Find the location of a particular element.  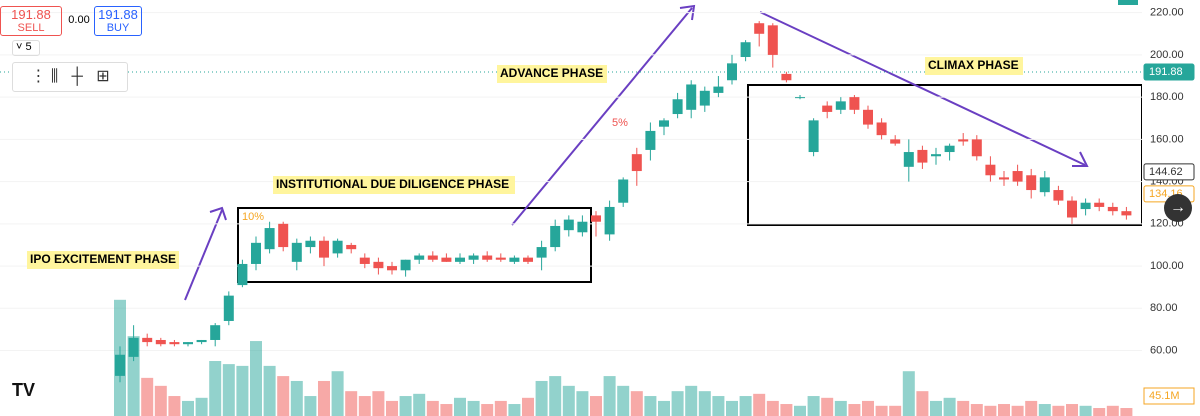

phase-label: ADVANCE PHASE is located at coordinates (551, 73).